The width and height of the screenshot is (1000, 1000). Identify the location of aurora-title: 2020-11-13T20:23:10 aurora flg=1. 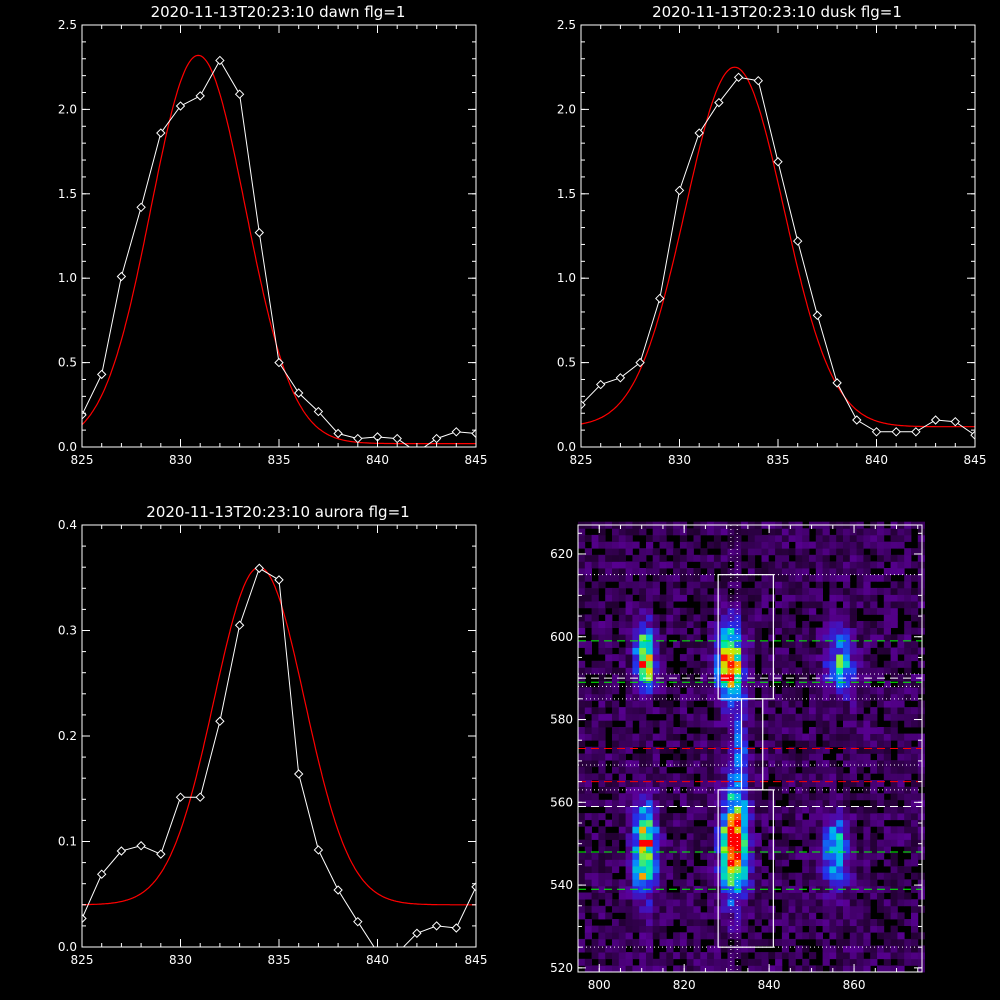
(277, 512).